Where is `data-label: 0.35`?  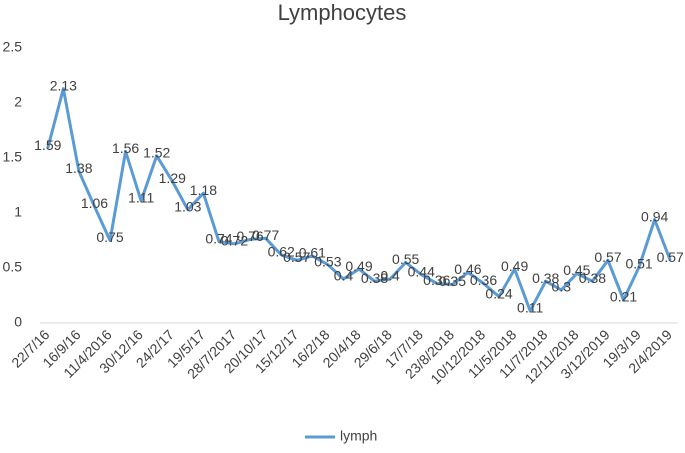 data-label: 0.35 is located at coordinates (452, 281).